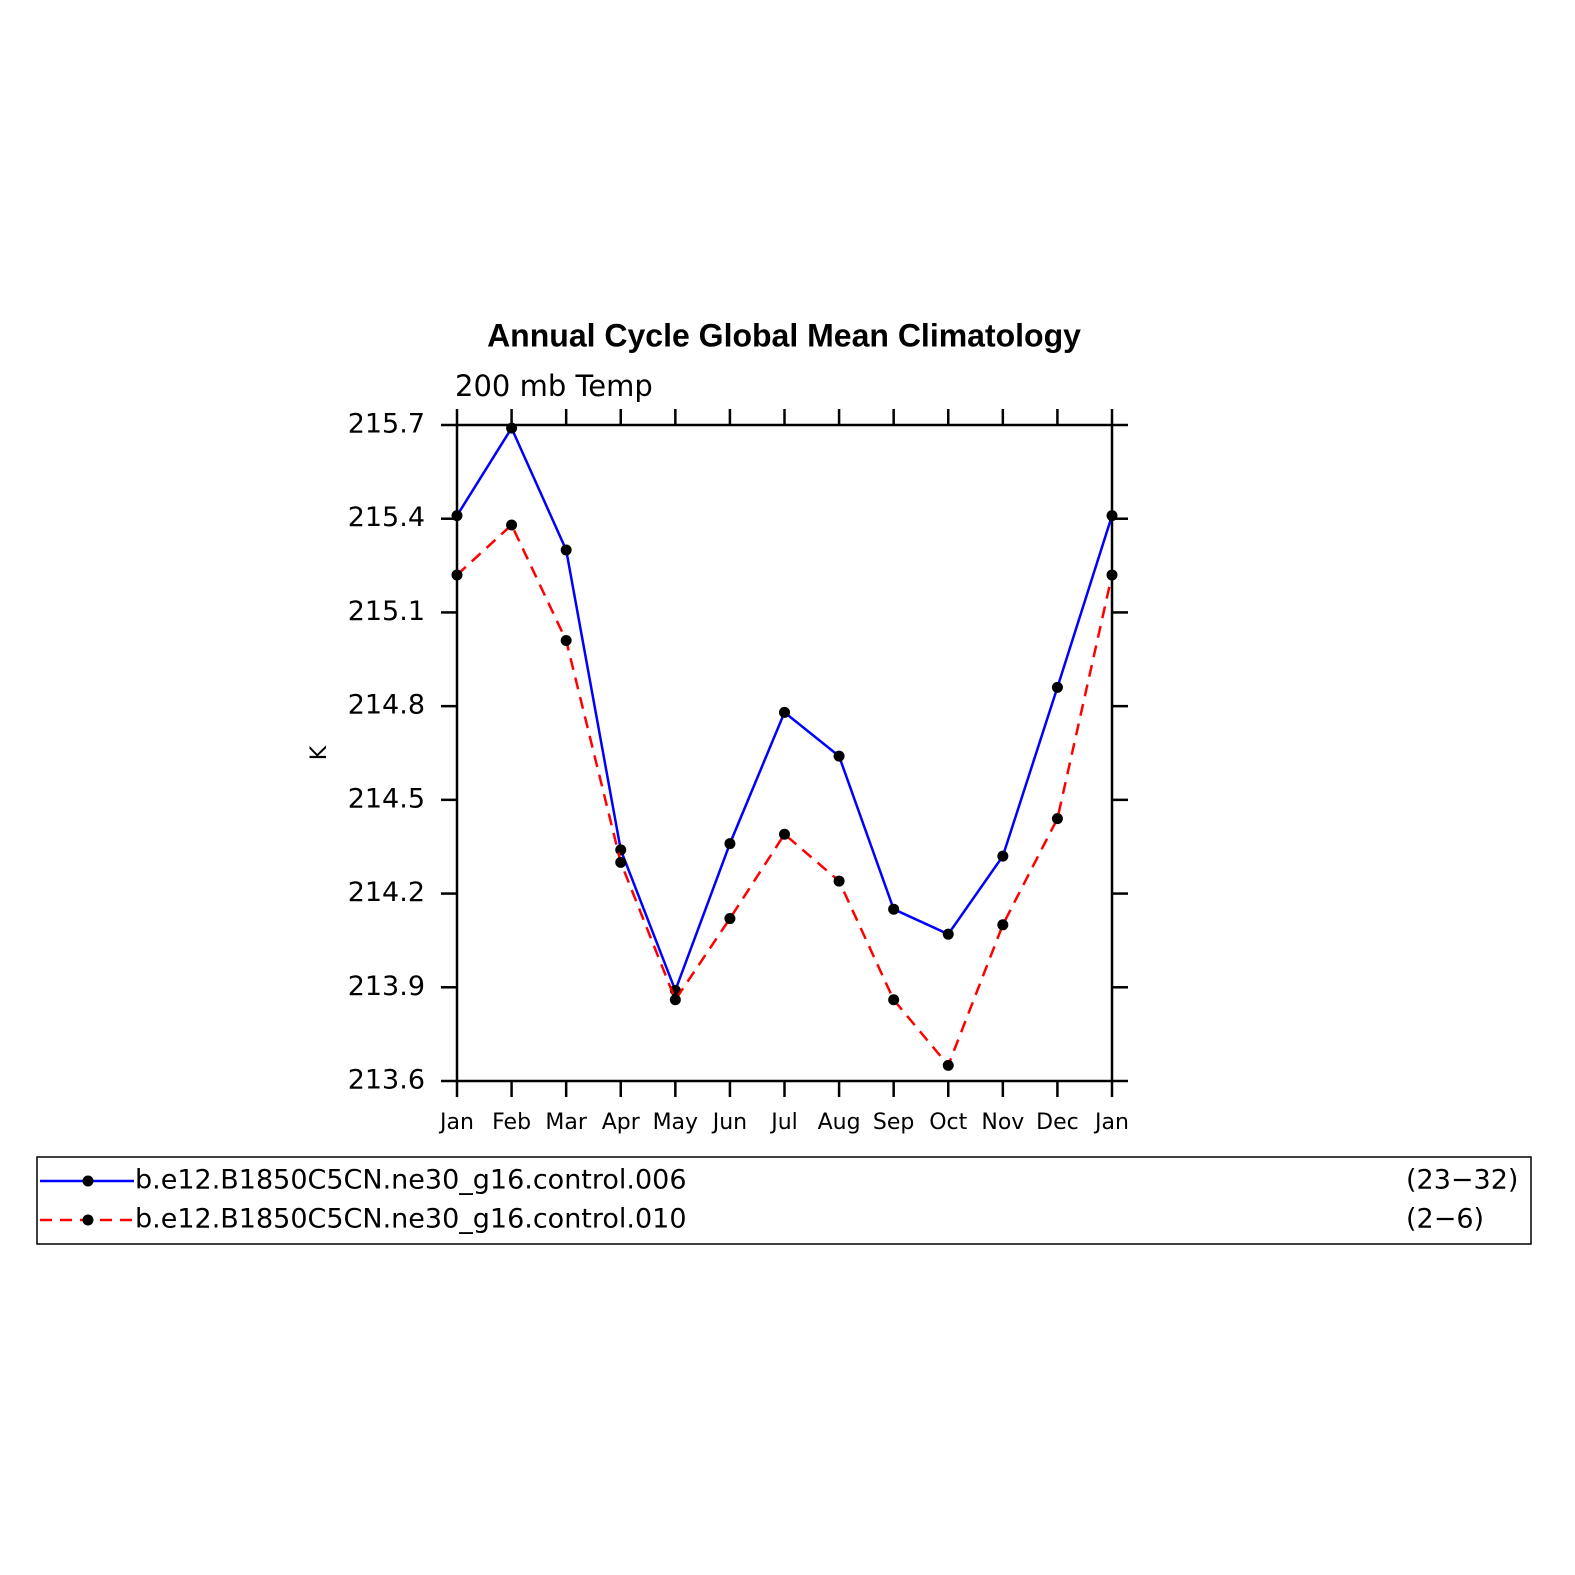 The height and width of the screenshot is (1575, 1575). What do you see at coordinates (319, 752) in the screenshot?
I see `y-axis-label: K` at bounding box center [319, 752].